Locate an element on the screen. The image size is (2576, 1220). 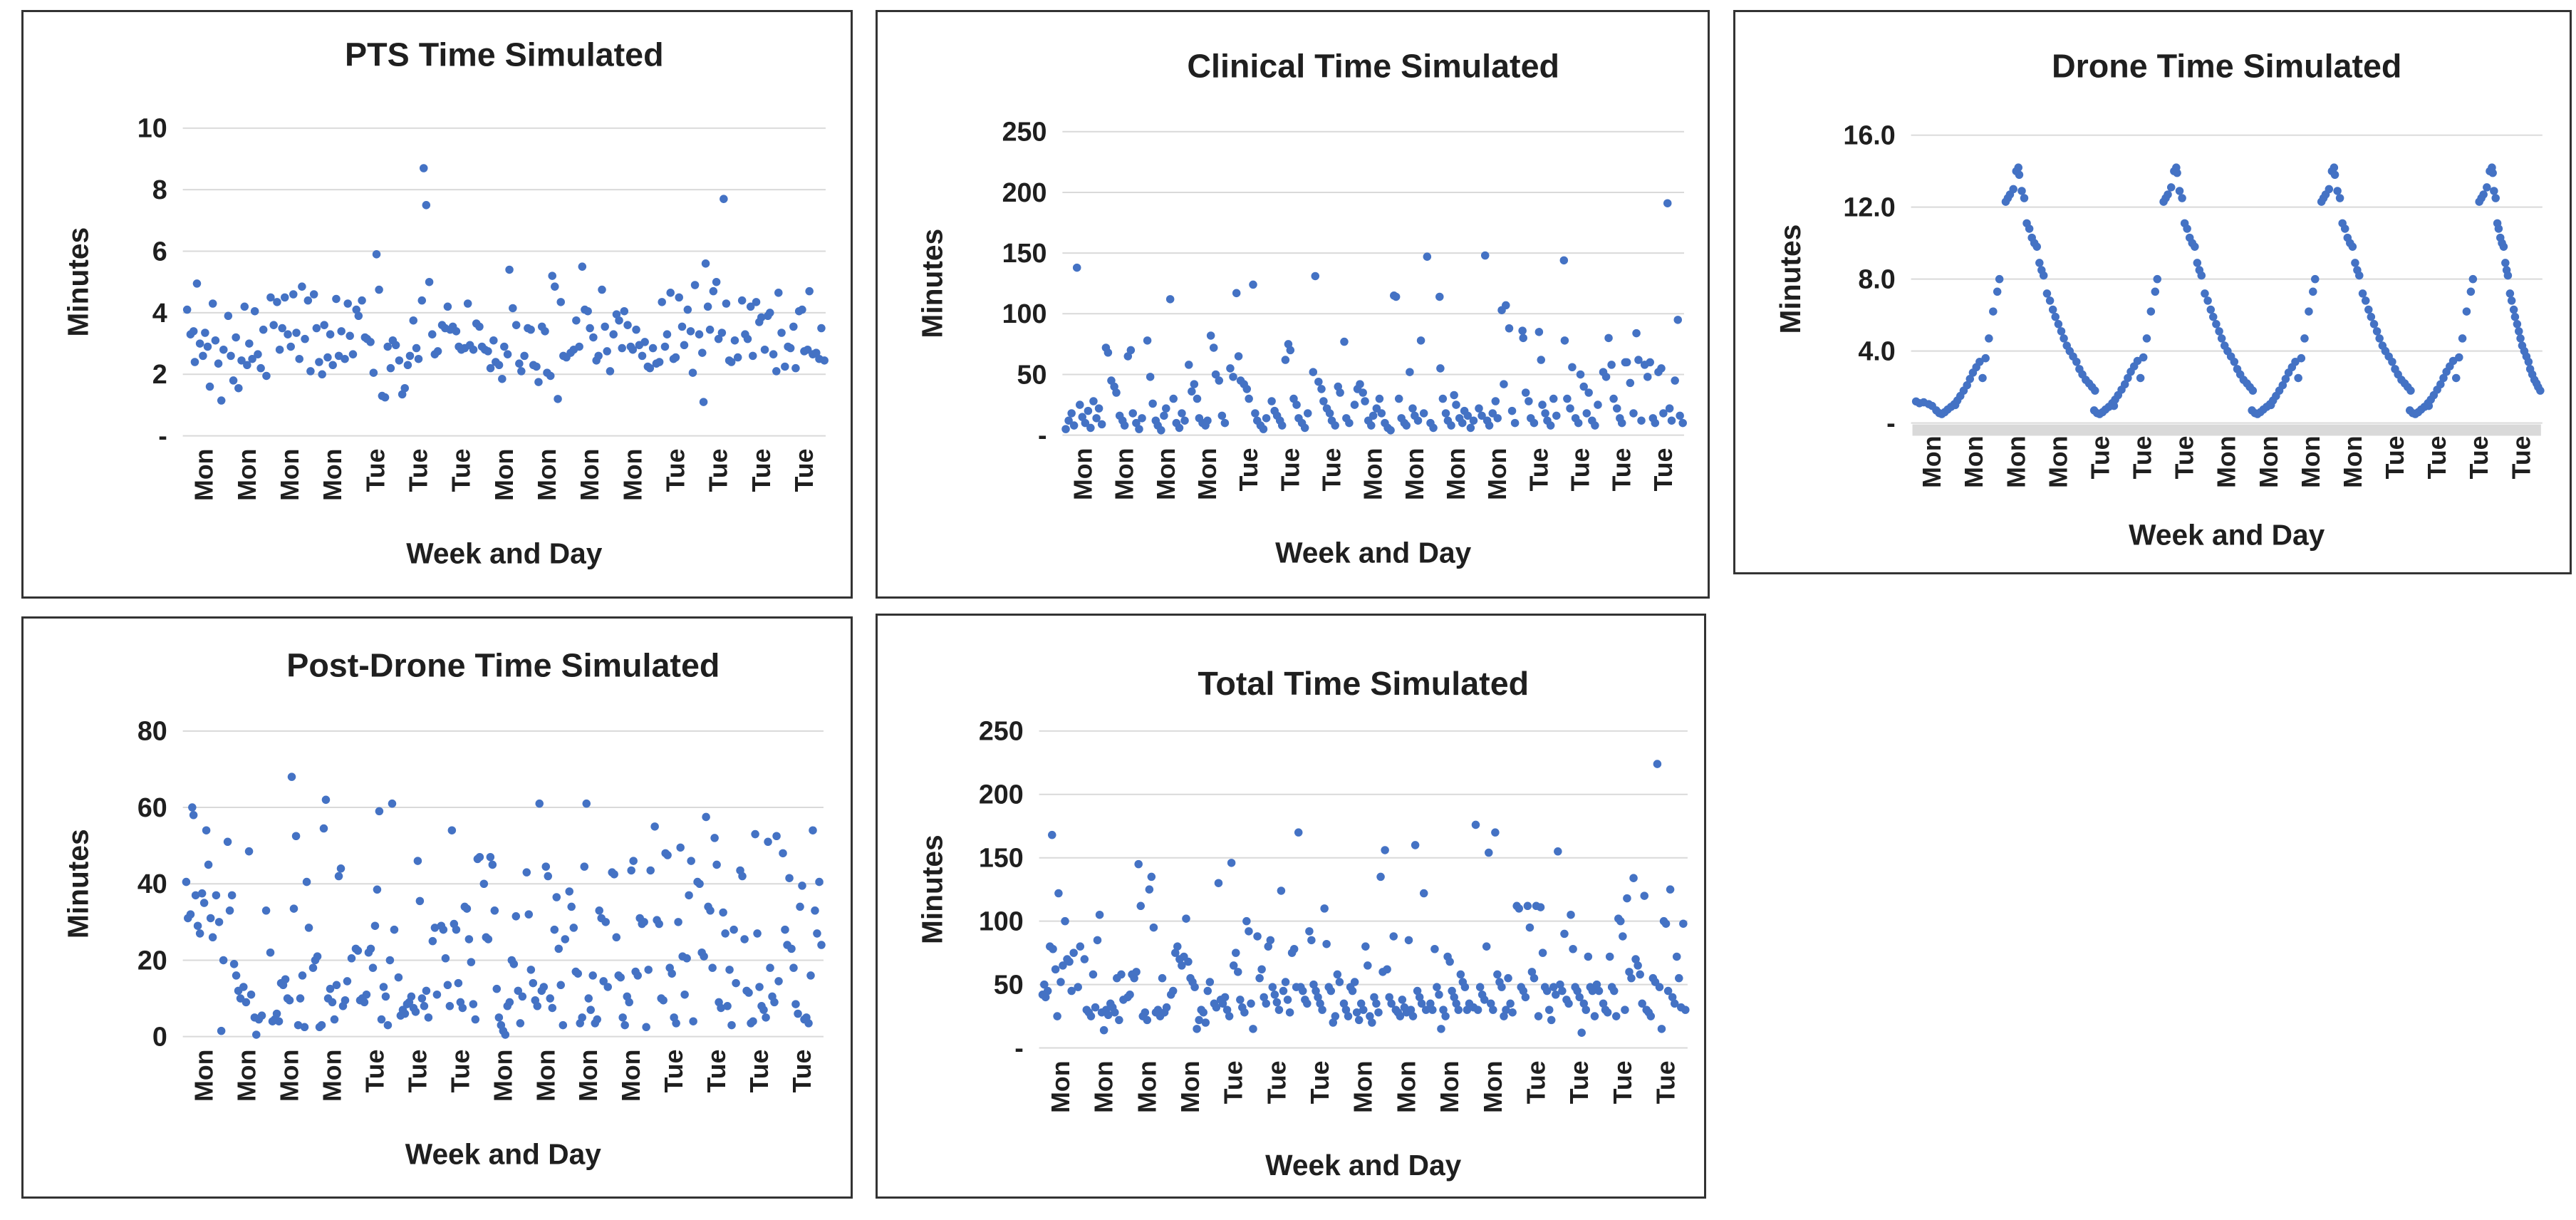
y-tick-label: 40 is located at coordinates (152, 884).